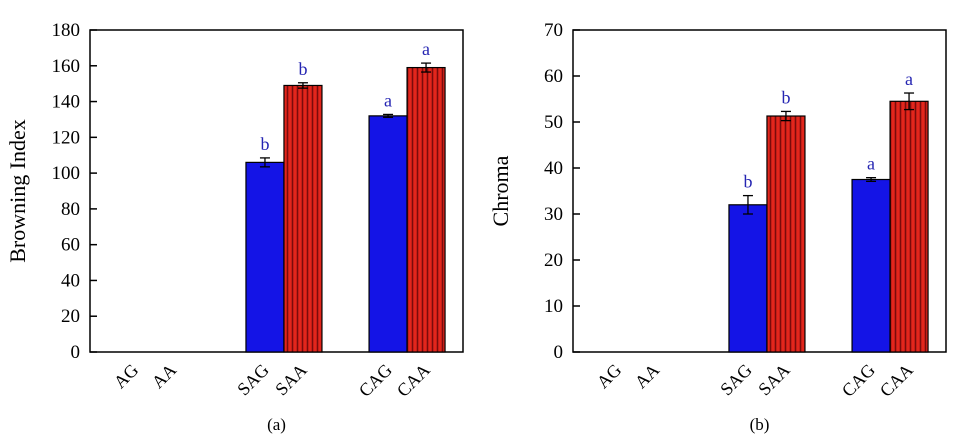  Describe the element at coordinates (553, 214) in the screenshot. I see `y-tick-label: 30` at that location.